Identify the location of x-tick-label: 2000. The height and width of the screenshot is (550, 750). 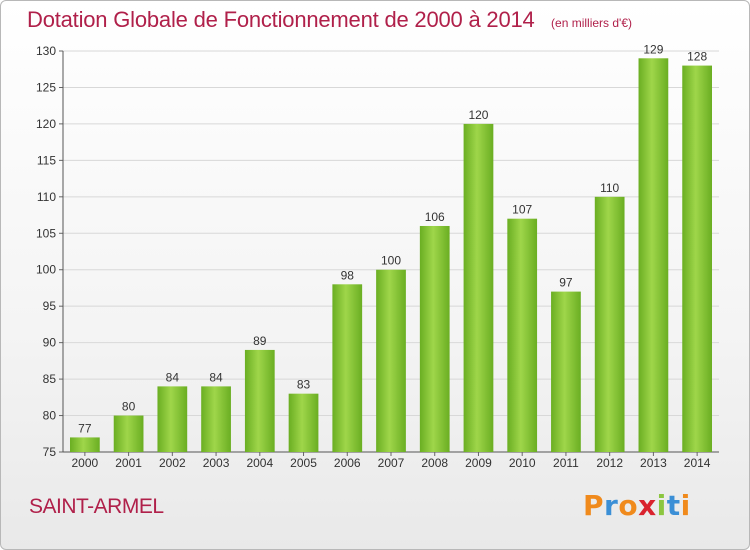
(85, 463).